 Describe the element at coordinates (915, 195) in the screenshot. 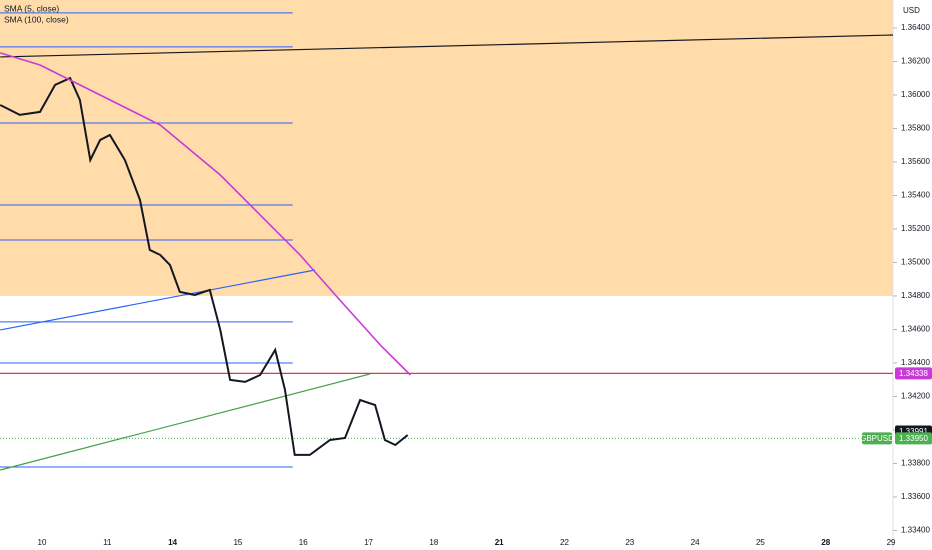

I see `y-tick-label: 1.35400` at that location.